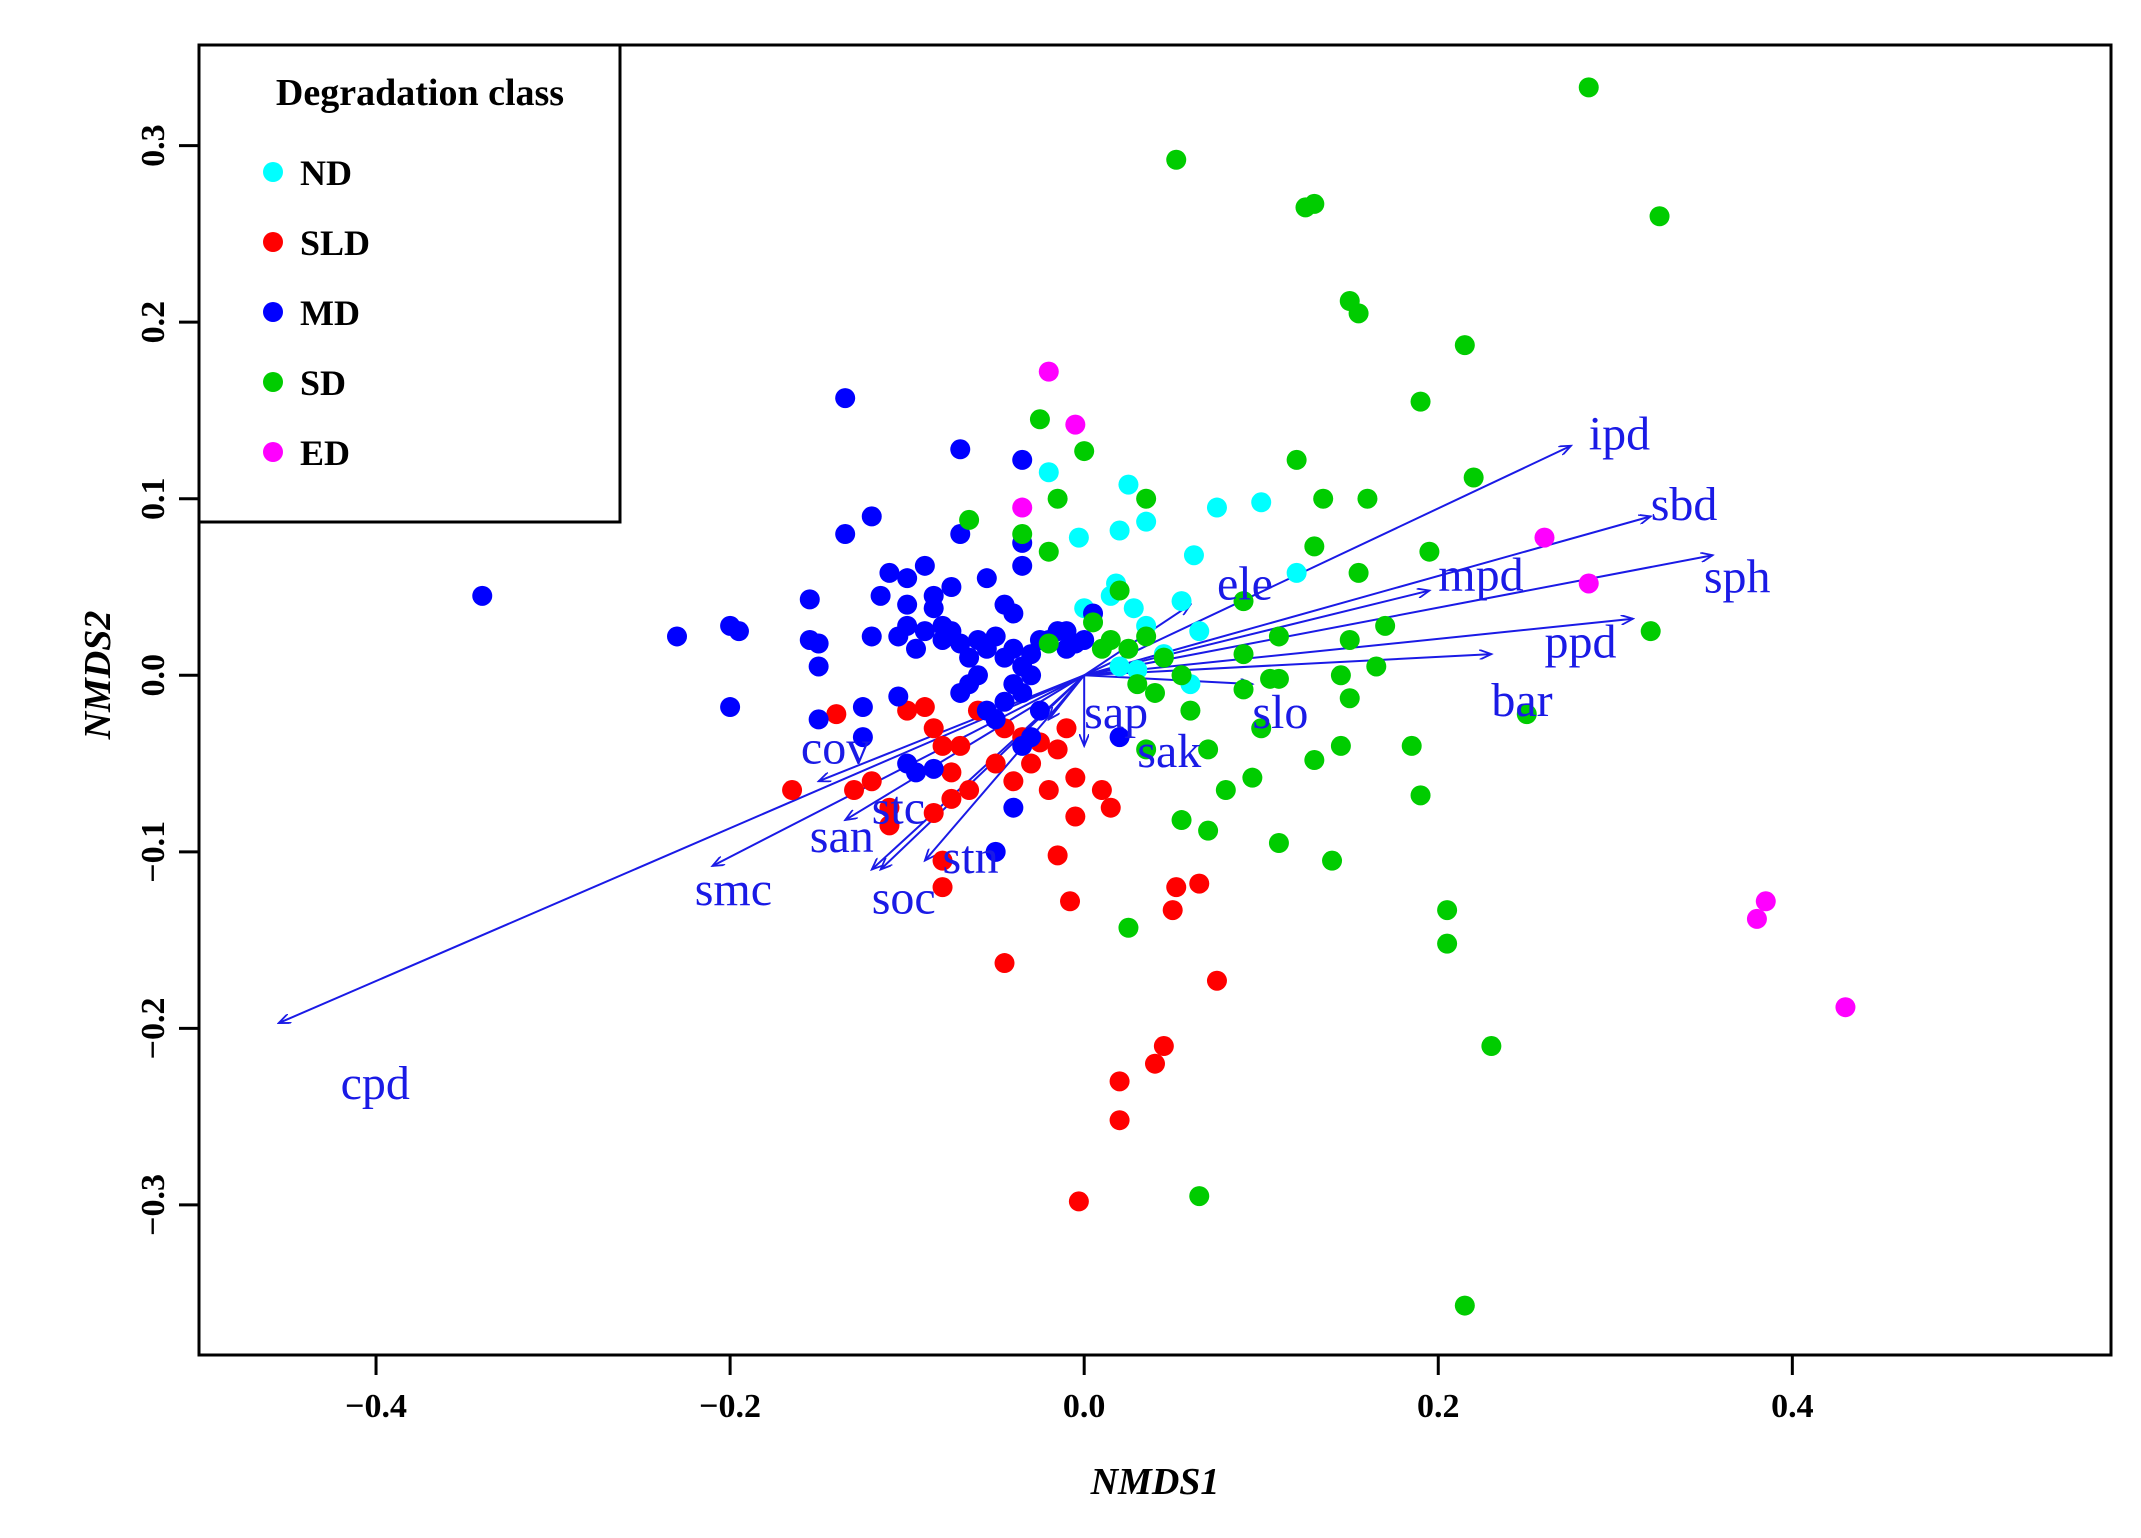  Describe the element at coordinates (375, 1083) in the screenshot. I see `vector-label-cpd: cpd` at that location.